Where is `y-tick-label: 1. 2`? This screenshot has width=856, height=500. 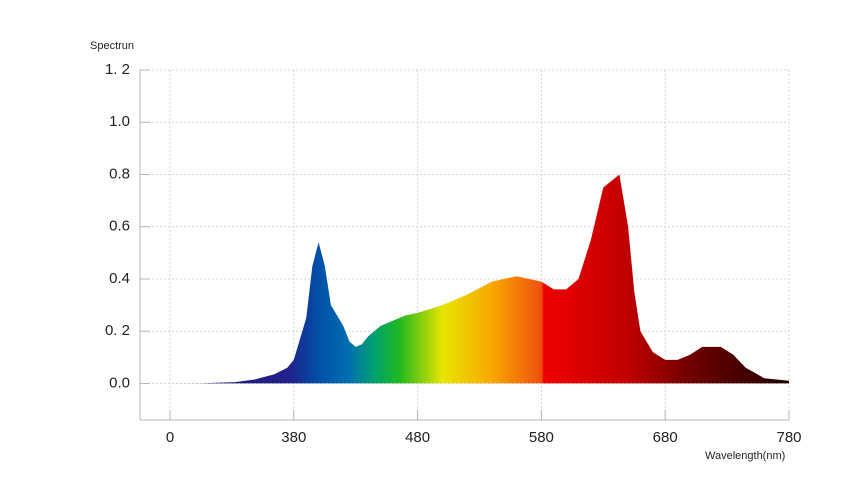
y-tick-label: 1. 2 is located at coordinates (117, 69).